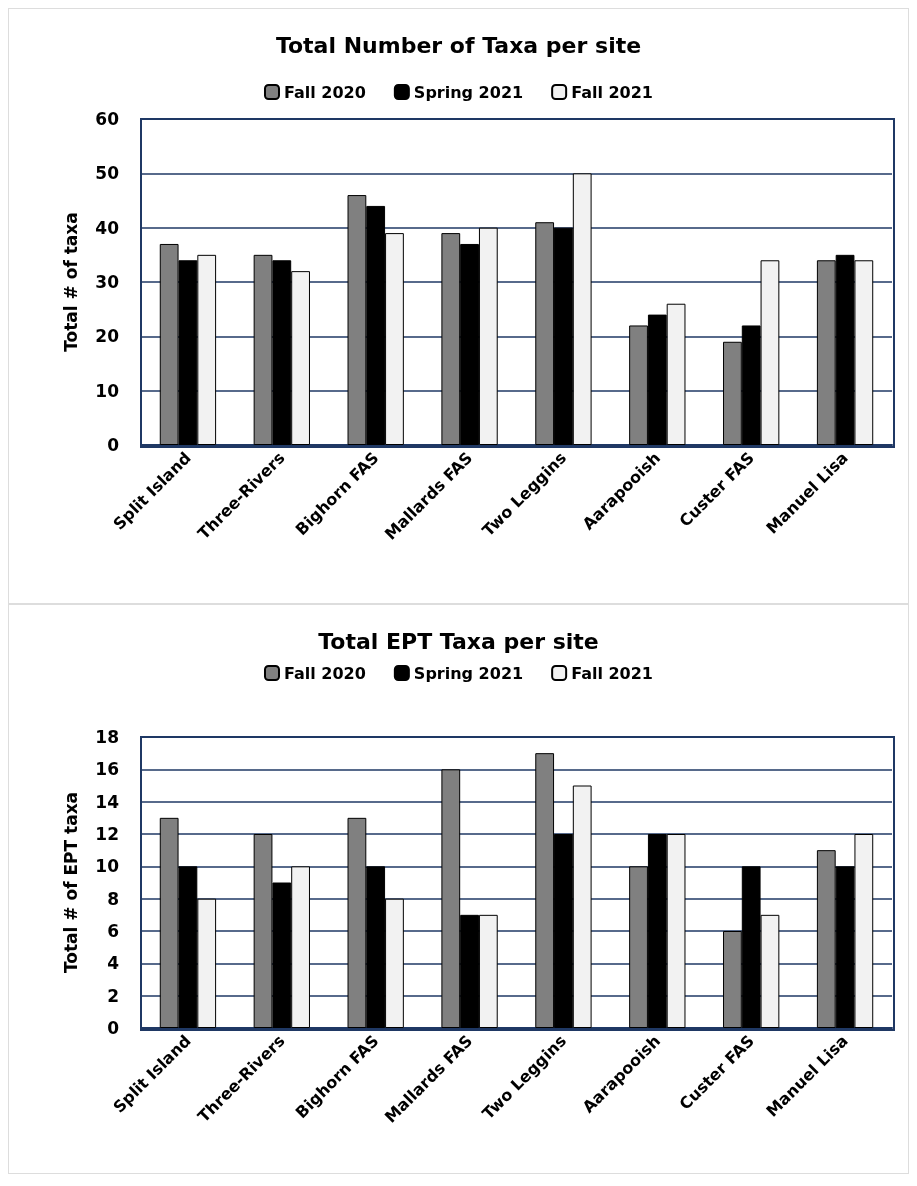  Describe the element at coordinates (107, 769) in the screenshot. I see `y-tick-label: 16` at that location.